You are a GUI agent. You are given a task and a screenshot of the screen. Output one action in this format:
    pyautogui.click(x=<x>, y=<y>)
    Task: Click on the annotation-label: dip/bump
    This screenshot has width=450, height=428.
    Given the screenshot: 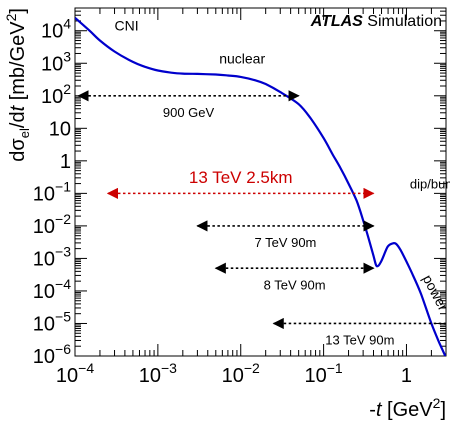 What is the action you would take?
    pyautogui.click(x=430, y=184)
    